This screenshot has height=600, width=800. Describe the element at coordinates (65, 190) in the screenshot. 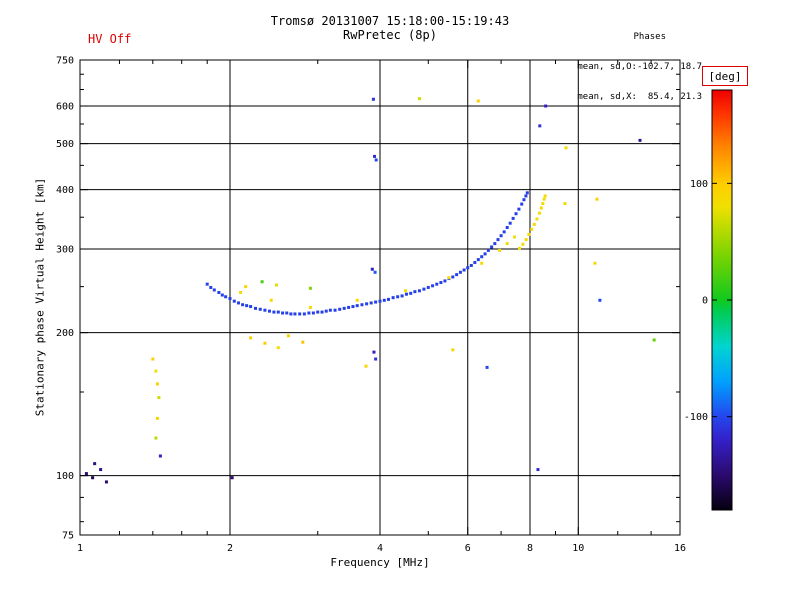

I see `y-tick-label: 400` at that location.